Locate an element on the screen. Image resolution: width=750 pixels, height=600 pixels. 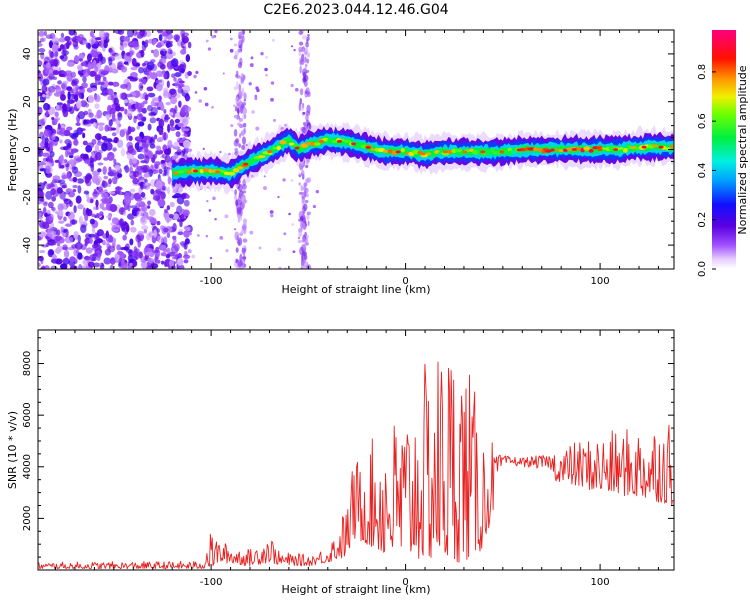
spectrogram-y-label: Frequency (Hz) is located at coordinates (12, 150).